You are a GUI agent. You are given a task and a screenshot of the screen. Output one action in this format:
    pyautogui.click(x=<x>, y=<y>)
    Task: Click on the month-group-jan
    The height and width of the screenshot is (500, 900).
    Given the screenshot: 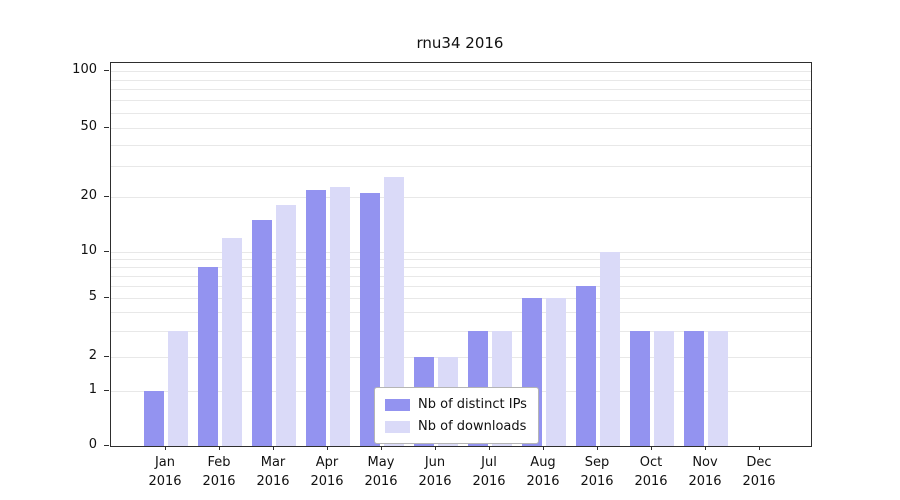 What is the action you would take?
    pyautogui.click(x=166, y=254)
    